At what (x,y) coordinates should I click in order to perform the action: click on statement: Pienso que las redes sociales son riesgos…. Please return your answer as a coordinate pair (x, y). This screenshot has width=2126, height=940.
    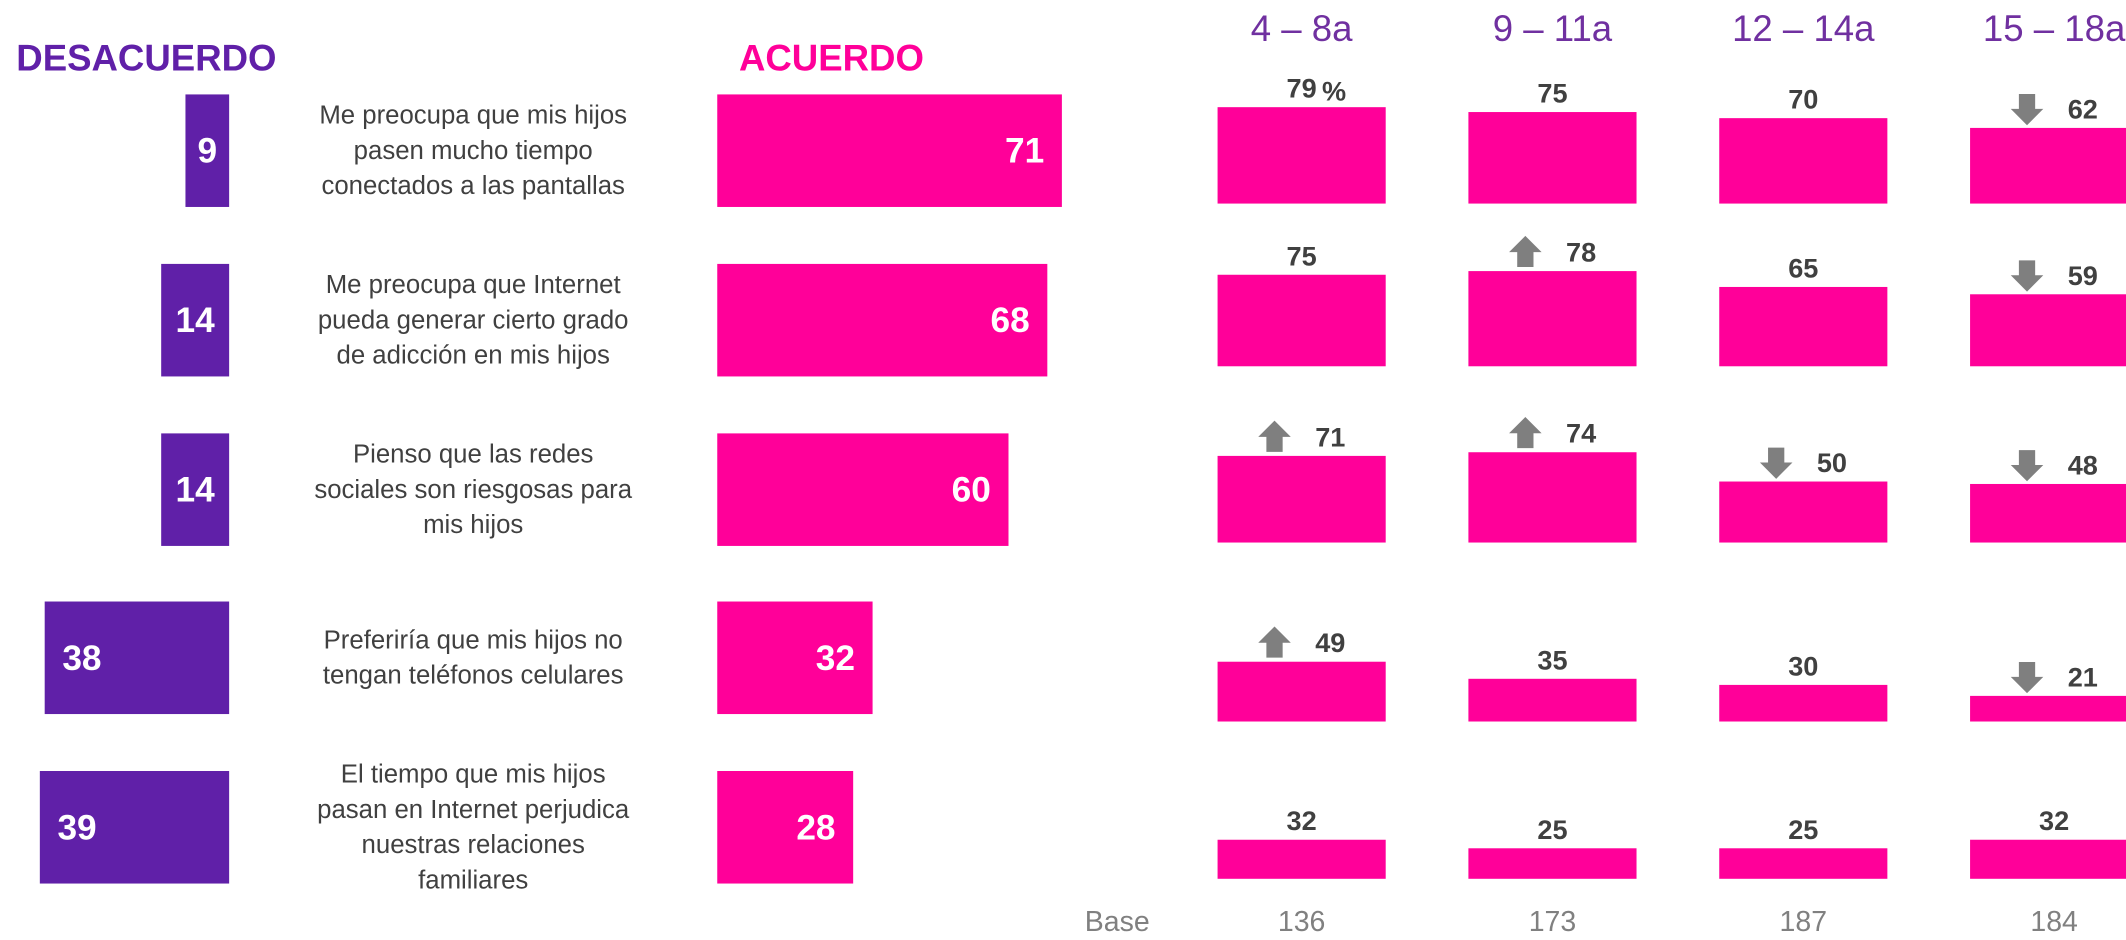
    Looking at the image, I should click on (473, 490).